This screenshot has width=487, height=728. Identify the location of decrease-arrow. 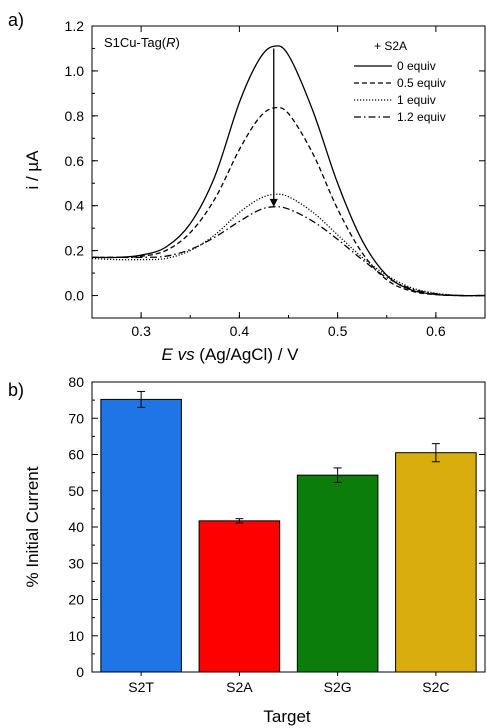
(273, 127).